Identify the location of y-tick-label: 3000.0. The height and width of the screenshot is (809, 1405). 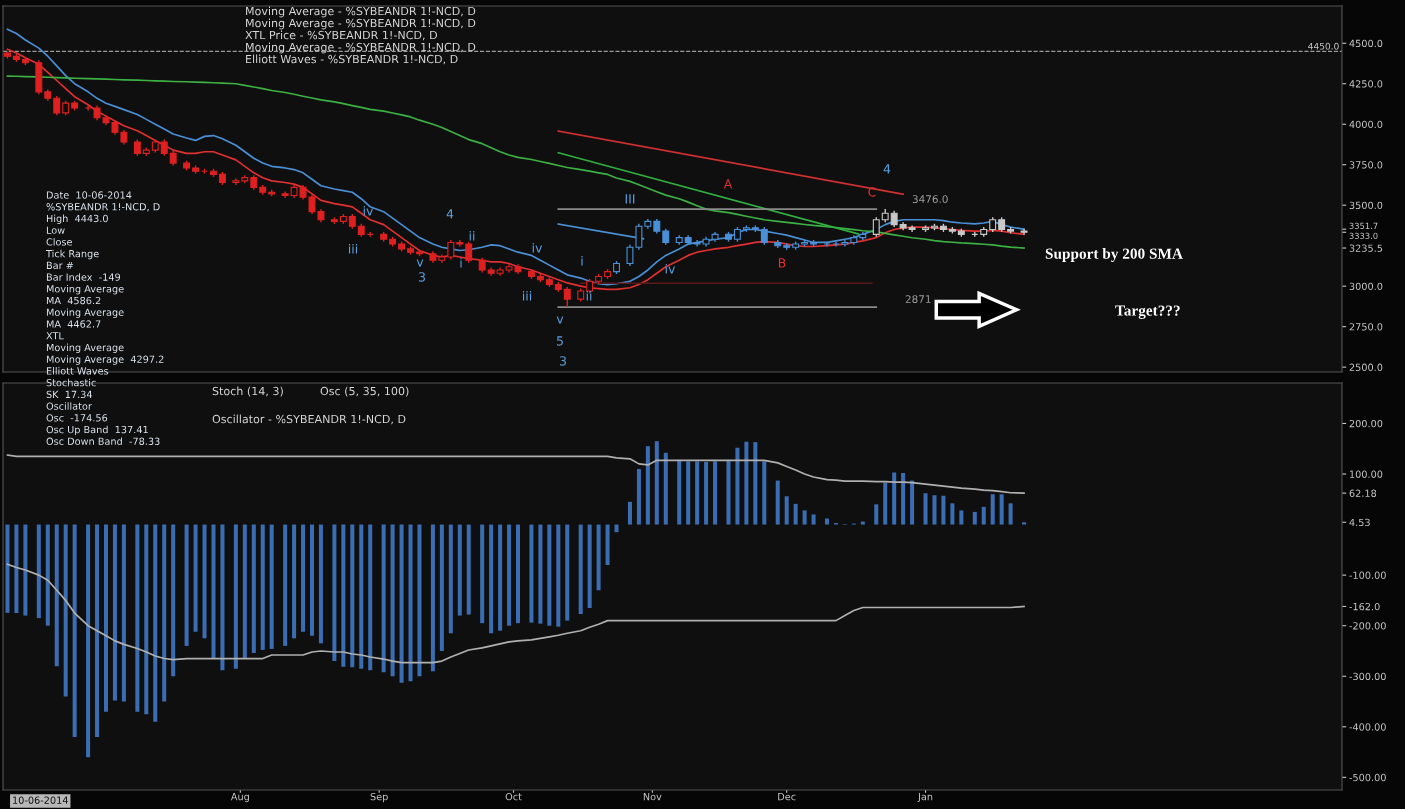
(1366, 286).